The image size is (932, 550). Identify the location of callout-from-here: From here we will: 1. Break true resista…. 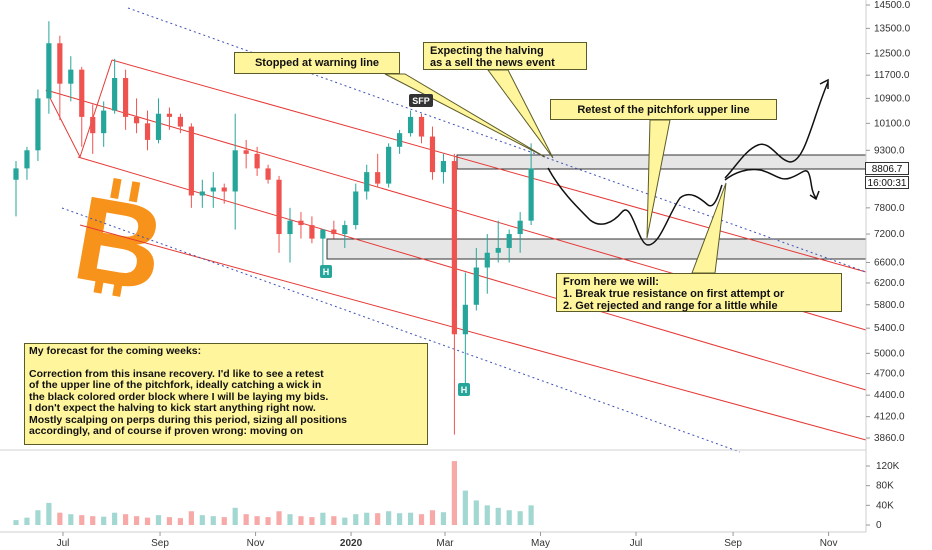
(699, 292).